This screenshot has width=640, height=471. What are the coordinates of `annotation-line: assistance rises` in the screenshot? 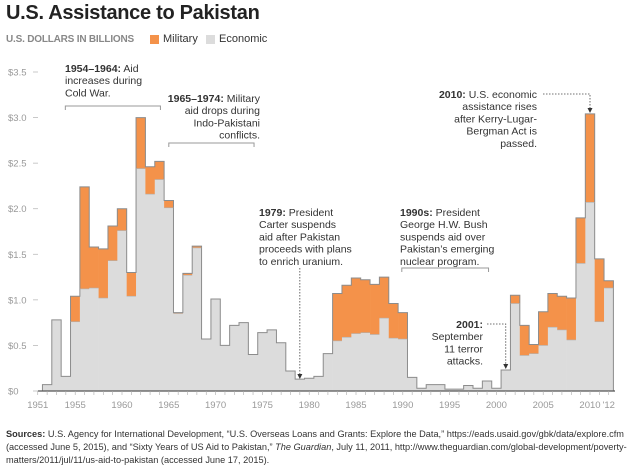 It's located at (499, 107).